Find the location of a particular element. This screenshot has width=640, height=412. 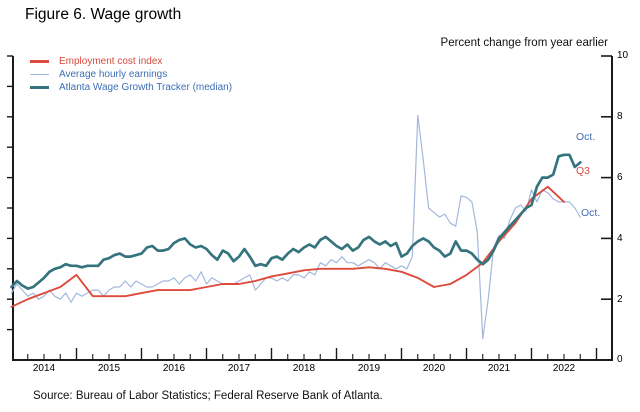

awt-line-swatch is located at coordinates (39, 87).